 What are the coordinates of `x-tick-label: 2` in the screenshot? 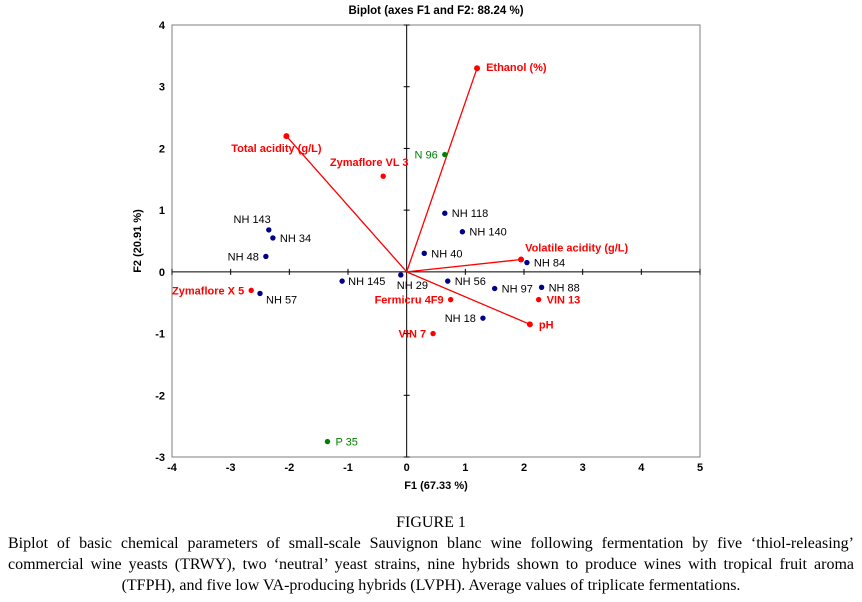 It's located at (524, 468).